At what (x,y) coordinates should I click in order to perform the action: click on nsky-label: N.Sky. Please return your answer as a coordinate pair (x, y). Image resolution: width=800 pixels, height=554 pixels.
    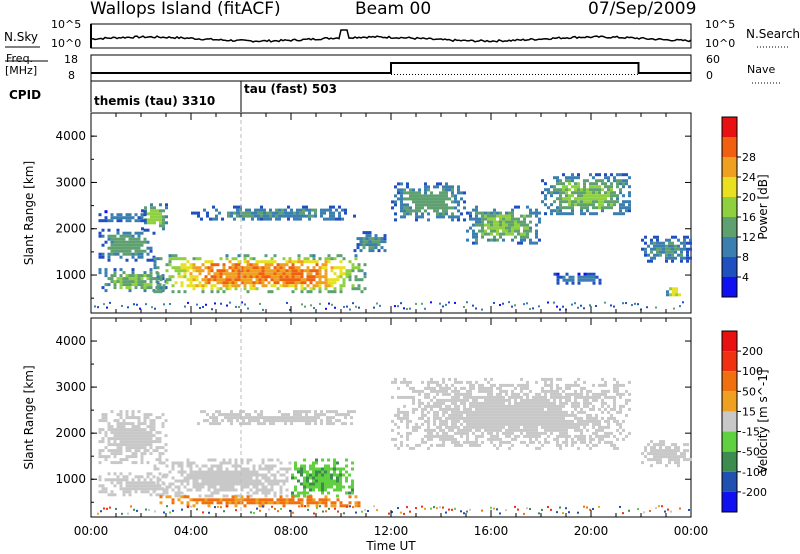
    Looking at the image, I should click on (21, 37).